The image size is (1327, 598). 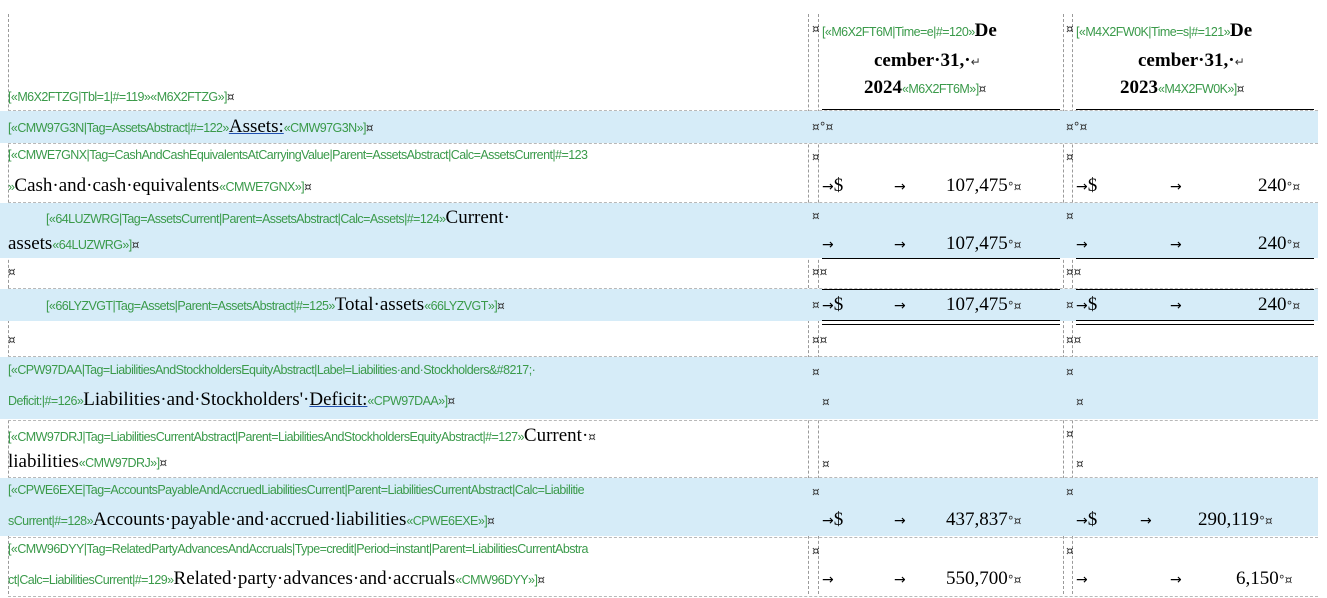 What do you see at coordinates (984, 578) in the screenshot?
I see `related-party-2024-value: 550,700°¤` at bounding box center [984, 578].